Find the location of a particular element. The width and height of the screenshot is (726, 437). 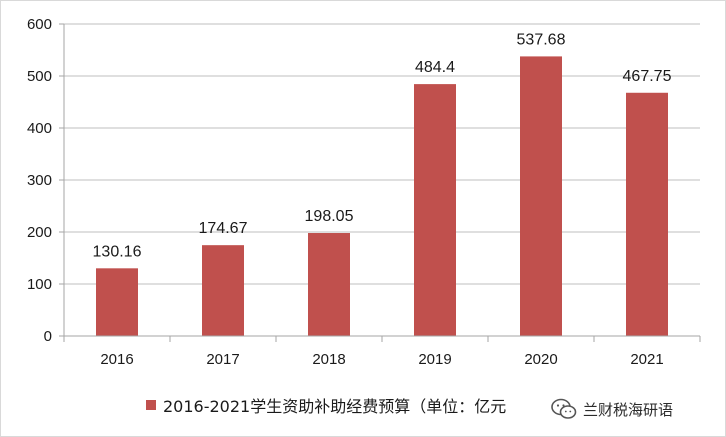

x-tick-label: 2020 is located at coordinates (540, 359).